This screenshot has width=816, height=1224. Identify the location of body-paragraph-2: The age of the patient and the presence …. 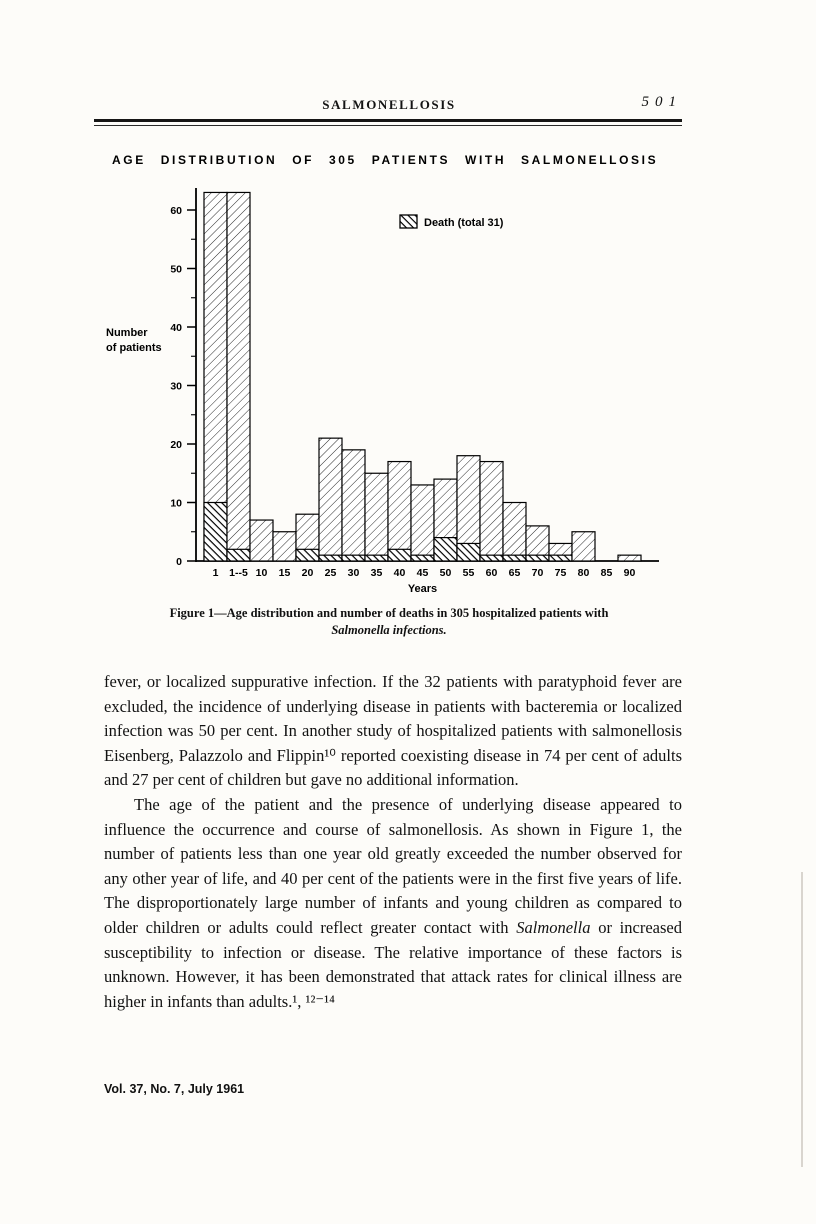
(393, 903).